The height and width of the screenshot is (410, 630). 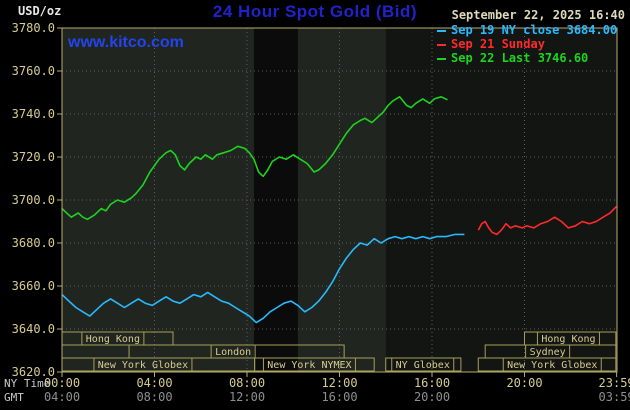 I want to click on x-tick-label-ny: 04:00, so click(x=154, y=383).